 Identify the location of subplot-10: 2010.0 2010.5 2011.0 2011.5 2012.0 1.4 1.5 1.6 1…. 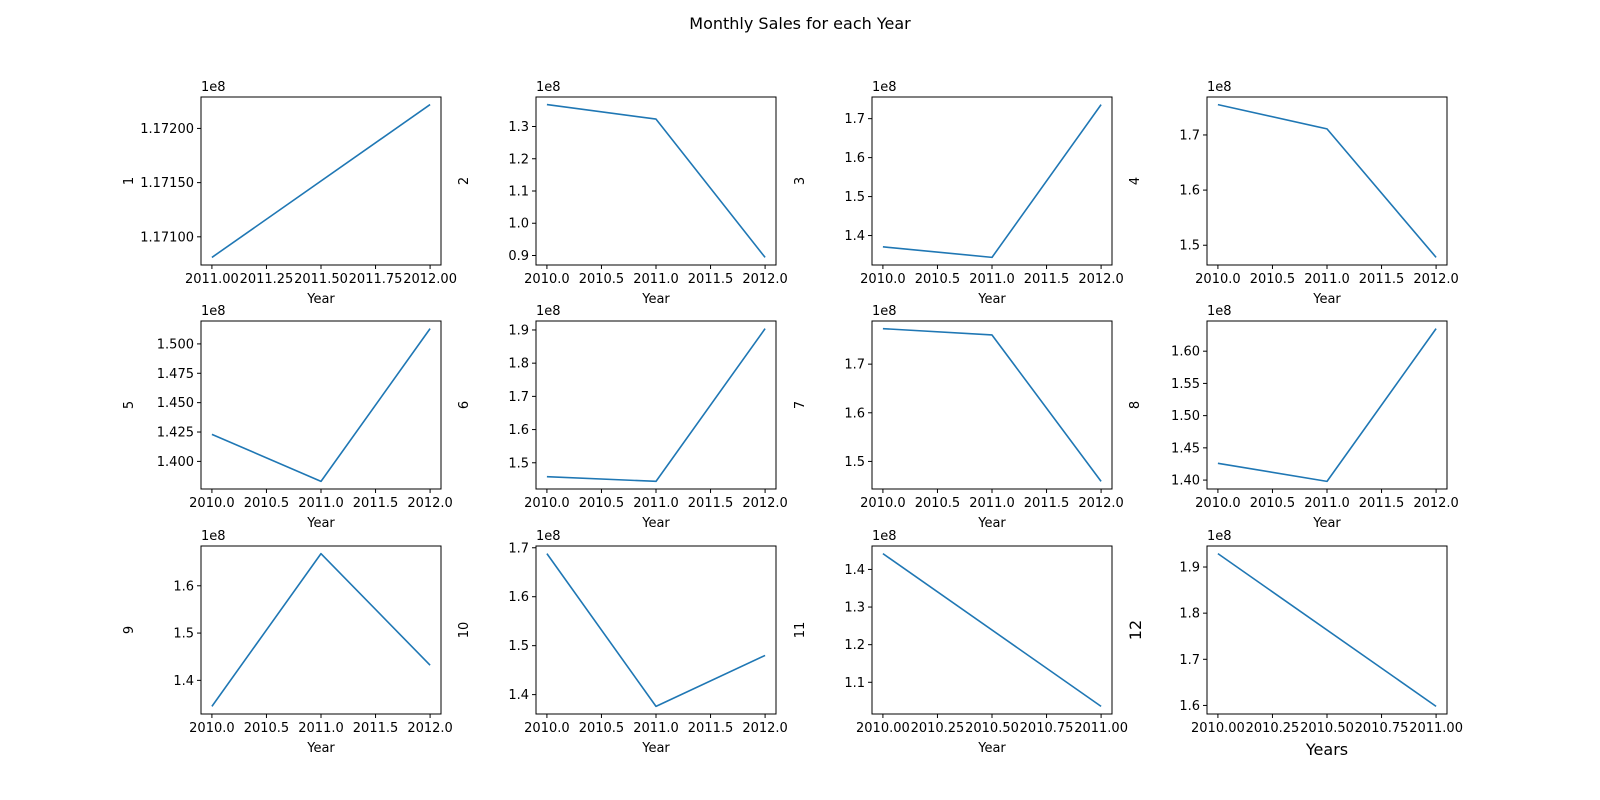
(622, 642).